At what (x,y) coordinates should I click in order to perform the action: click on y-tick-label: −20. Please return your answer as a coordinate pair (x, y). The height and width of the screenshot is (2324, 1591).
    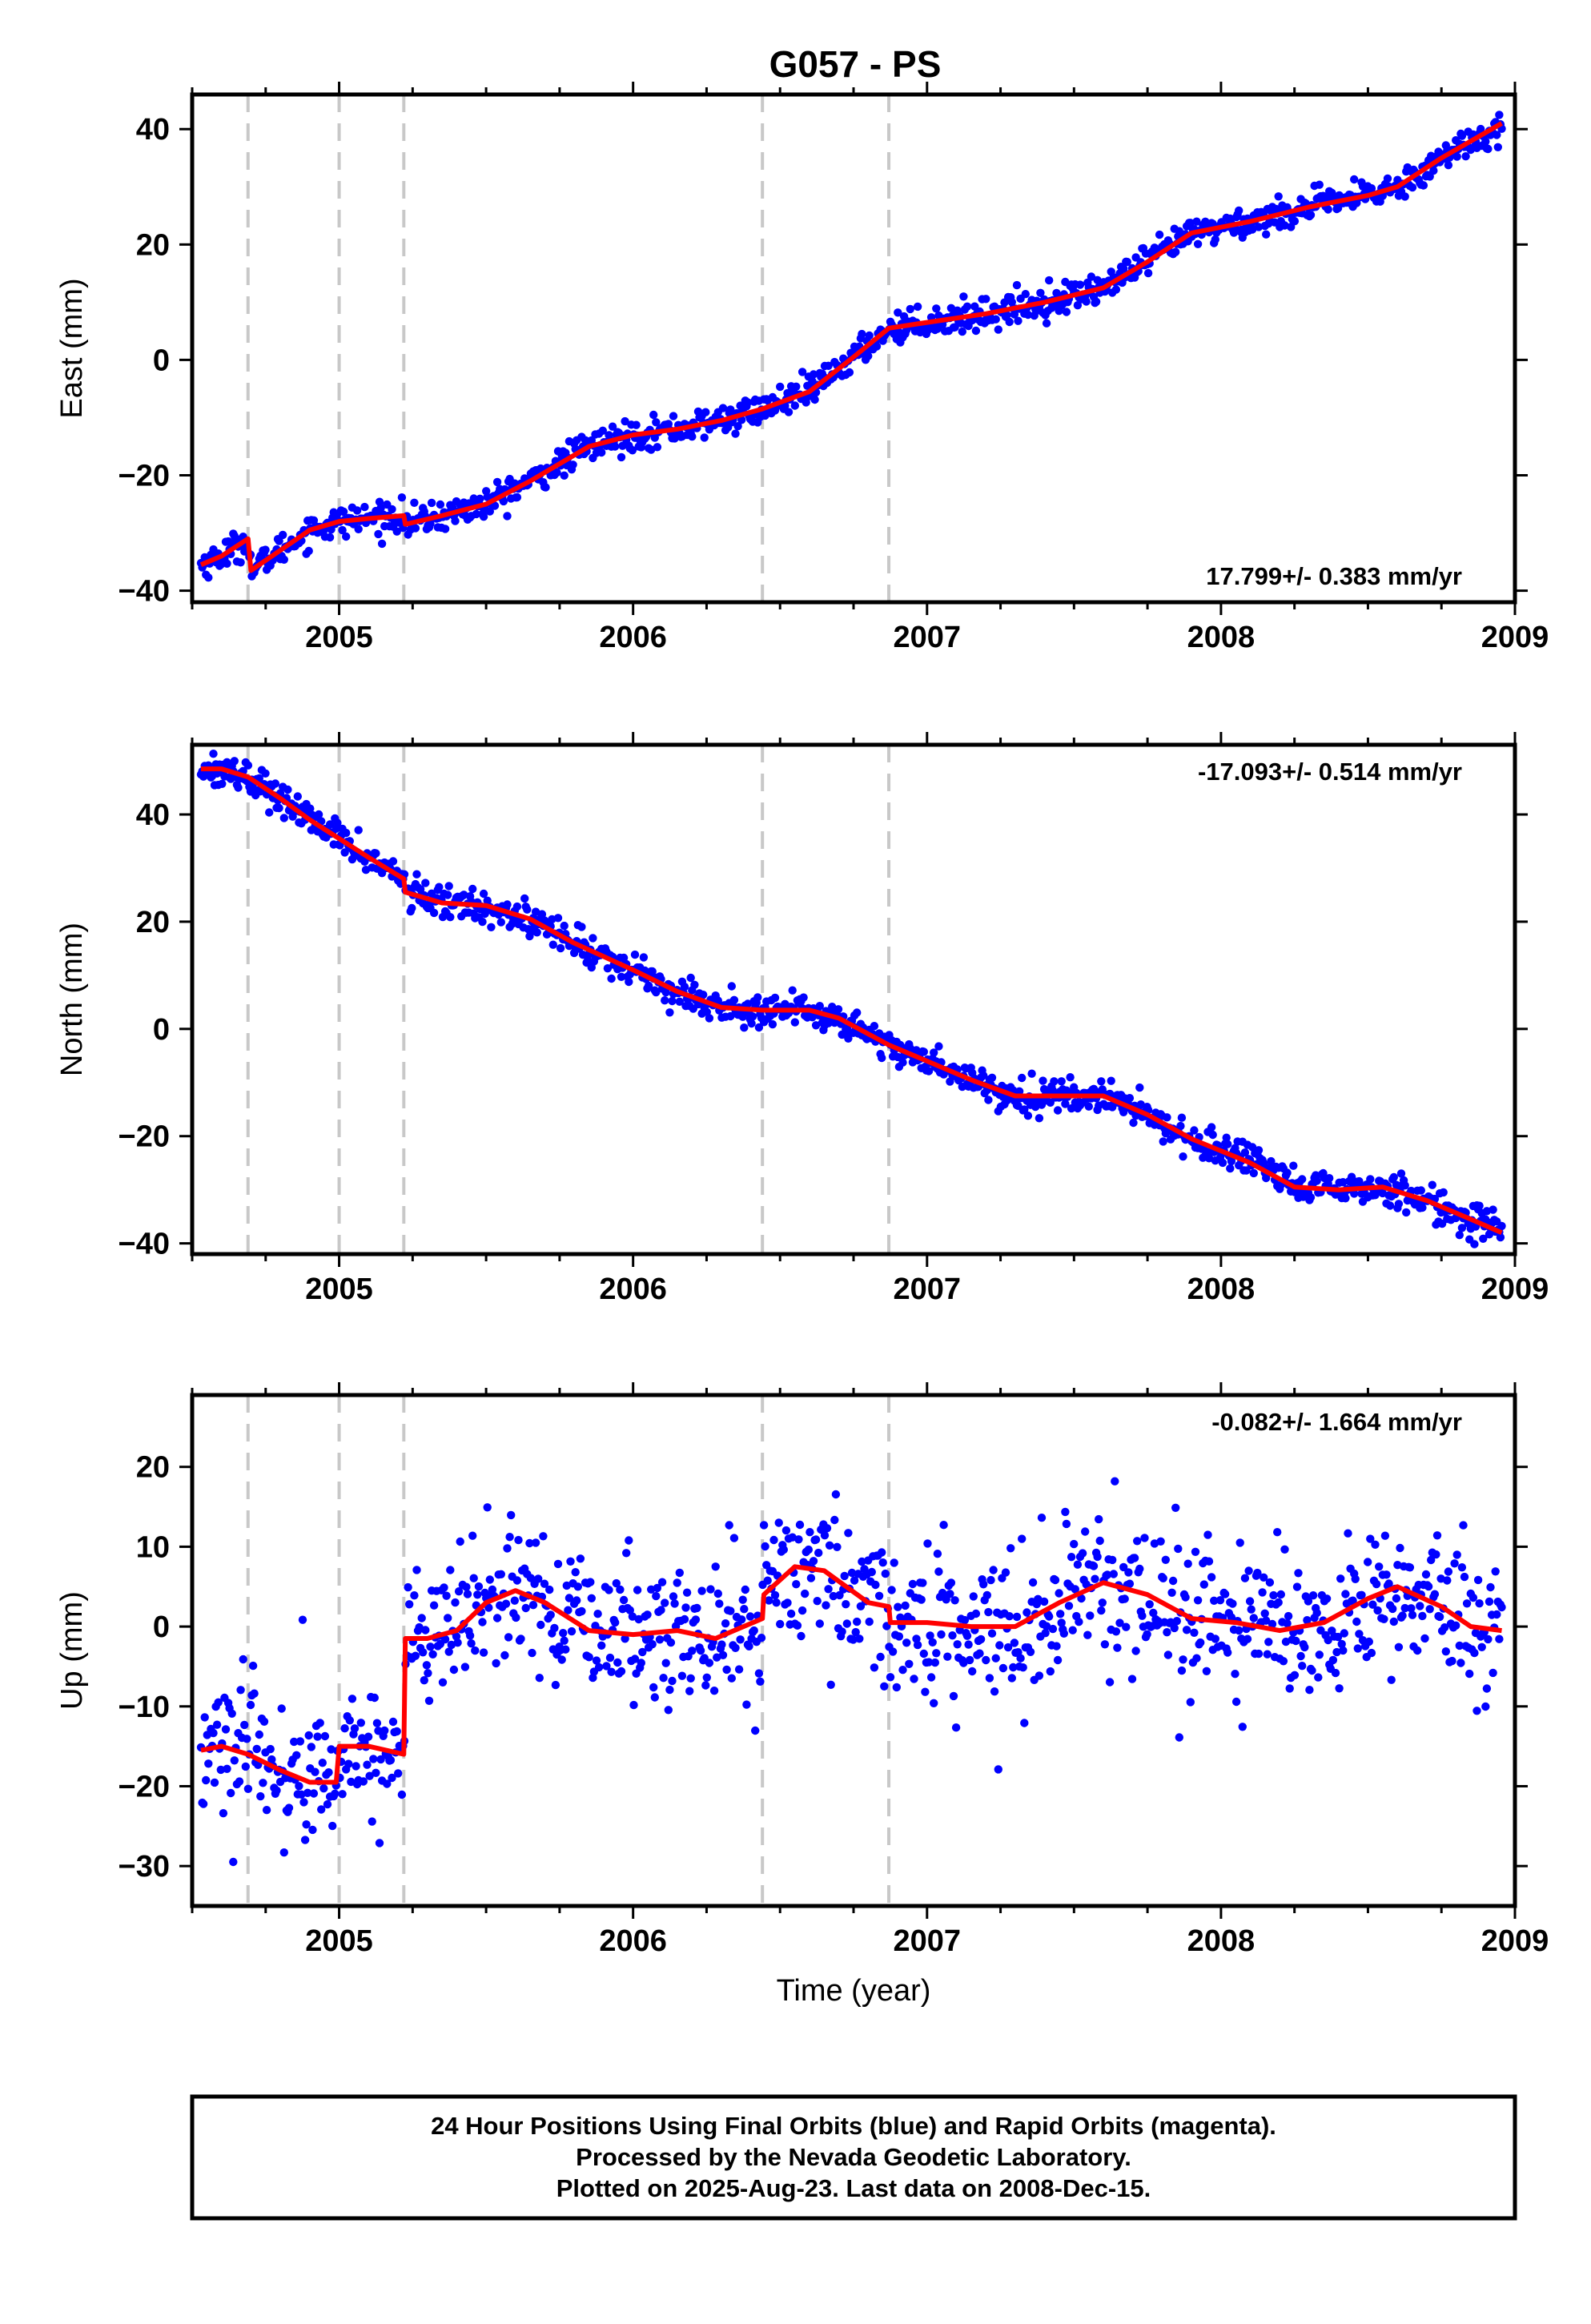
    Looking at the image, I should click on (144, 1787).